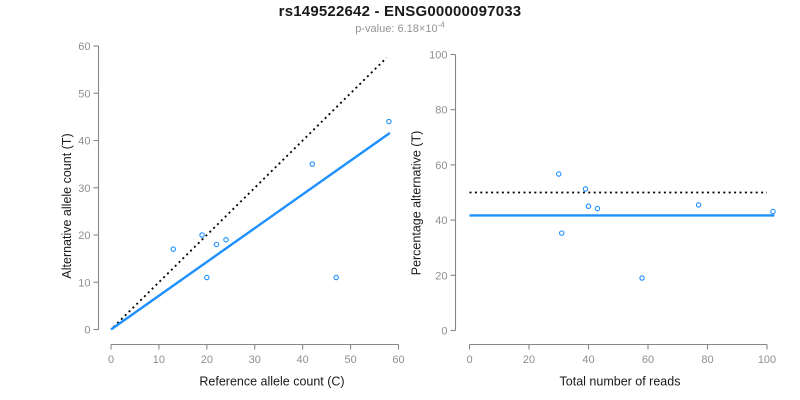  What do you see at coordinates (159, 360) in the screenshot?
I see `x-axis-tick-label: 10` at bounding box center [159, 360].